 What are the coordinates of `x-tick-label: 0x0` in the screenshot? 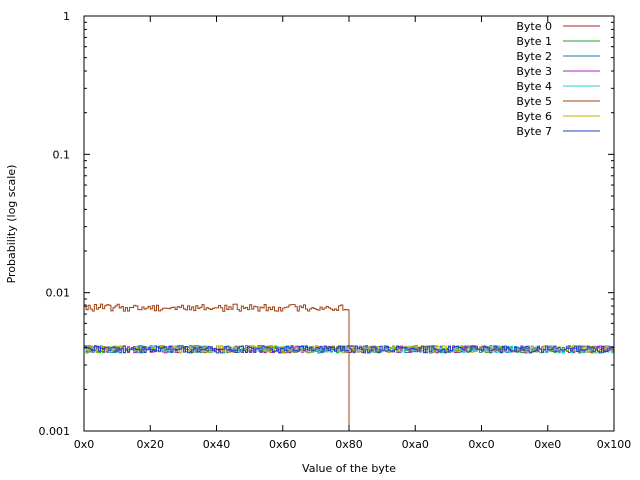 It's located at (84, 444).